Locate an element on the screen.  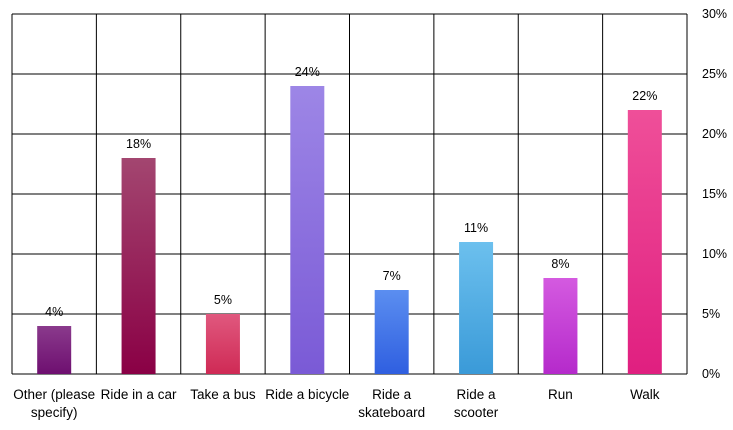
data-label: 8% is located at coordinates (560, 264).